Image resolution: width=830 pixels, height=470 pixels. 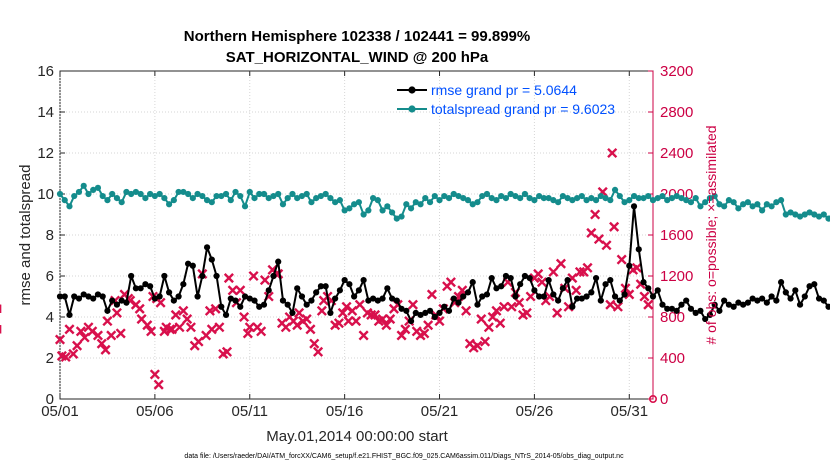 What do you see at coordinates (357, 57) in the screenshot?
I see `chart-subtitle: SAT_HORIZONTAL_WIND @ 200 hPa` at bounding box center [357, 57].